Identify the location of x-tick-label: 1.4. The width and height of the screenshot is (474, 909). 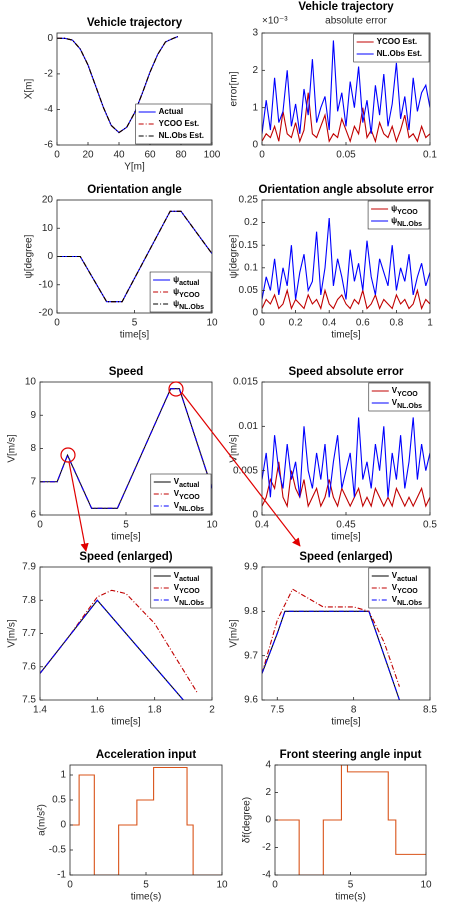
(40, 710).